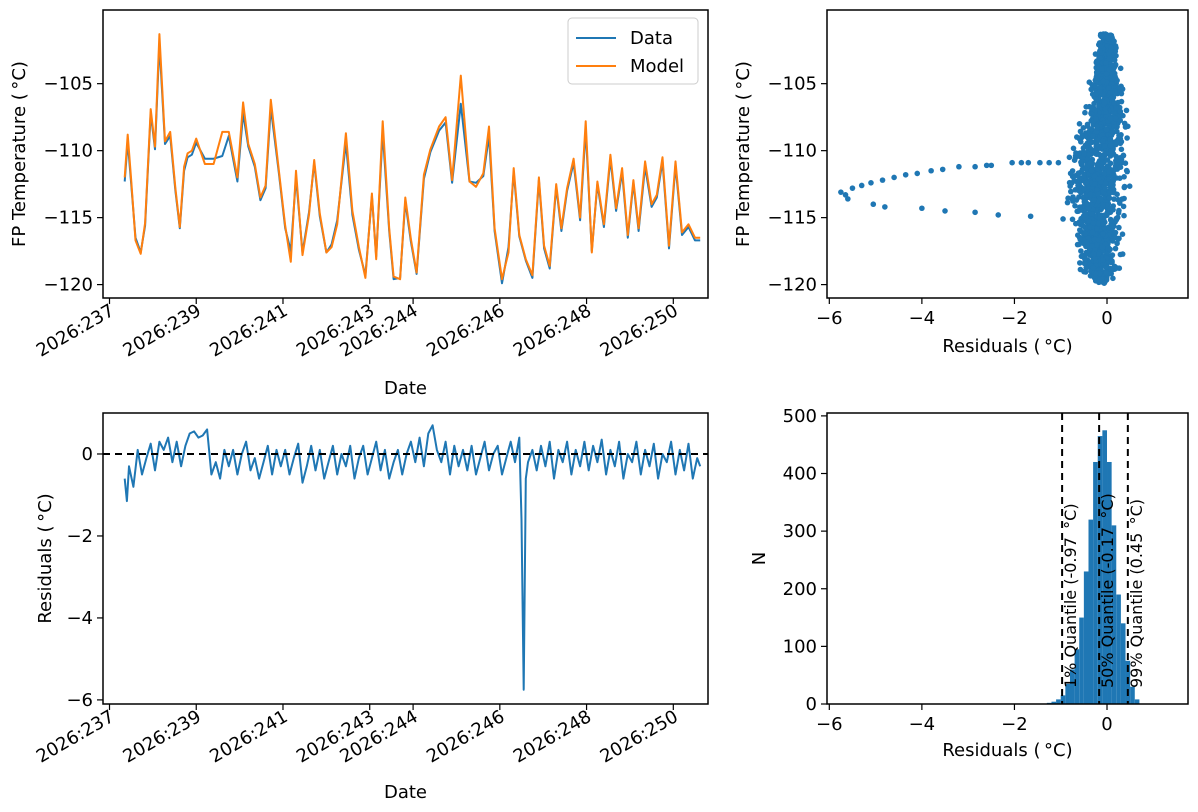 This screenshot has width=1198, height=812. What do you see at coordinates (552, 736) in the screenshot?
I see `resid-date-xtick-label: 2026:248` at bounding box center [552, 736].